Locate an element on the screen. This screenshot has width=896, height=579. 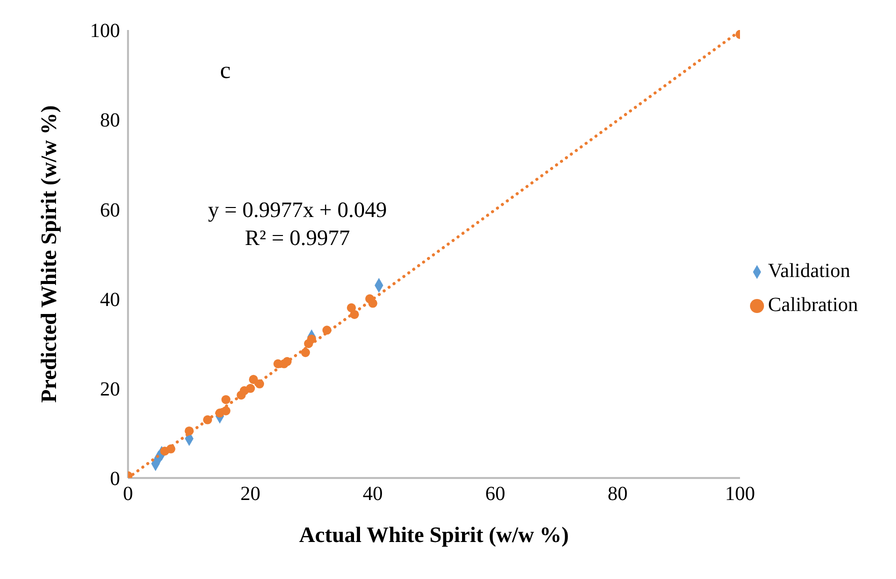
y-tick-label: 40 is located at coordinates (110, 299).